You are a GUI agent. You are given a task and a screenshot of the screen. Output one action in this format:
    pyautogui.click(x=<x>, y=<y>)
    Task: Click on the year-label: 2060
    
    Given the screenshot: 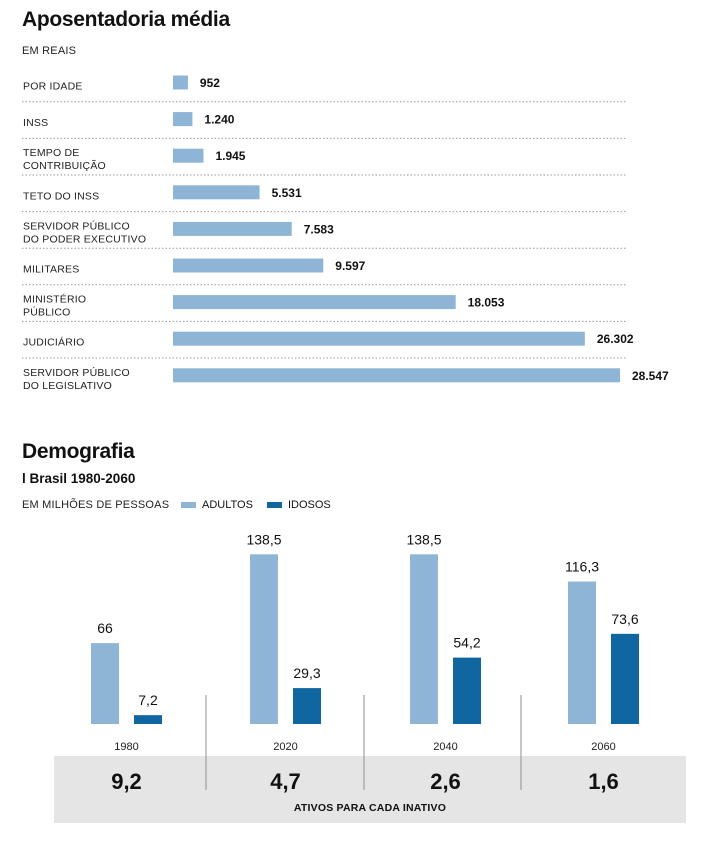 What is the action you would take?
    pyautogui.click(x=603, y=747)
    